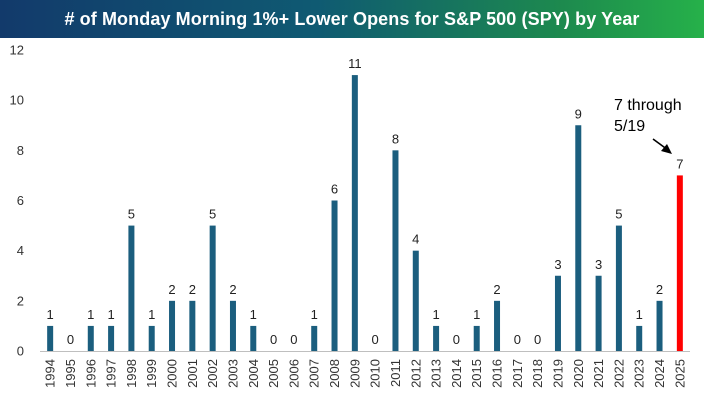 The width and height of the screenshot is (704, 401). I want to click on y-tick-label: 10, so click(17, 100).